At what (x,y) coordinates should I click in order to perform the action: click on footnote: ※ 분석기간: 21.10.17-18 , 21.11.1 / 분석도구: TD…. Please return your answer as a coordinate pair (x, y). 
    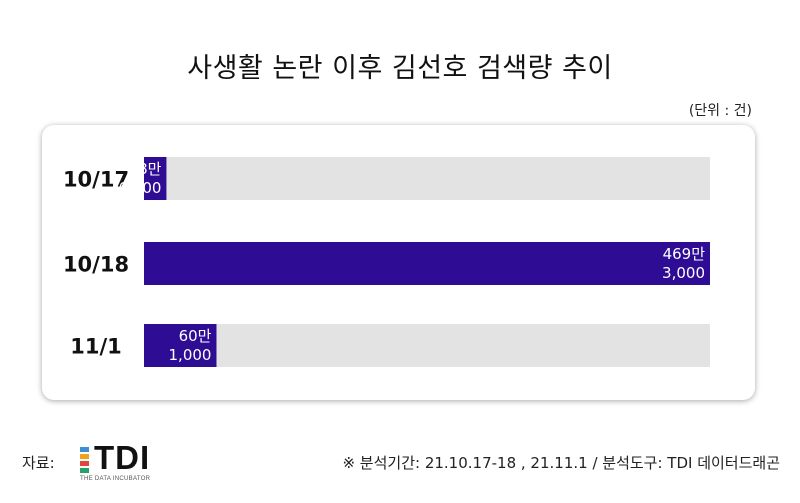
    Looking at the image, I should click on (561, 463).